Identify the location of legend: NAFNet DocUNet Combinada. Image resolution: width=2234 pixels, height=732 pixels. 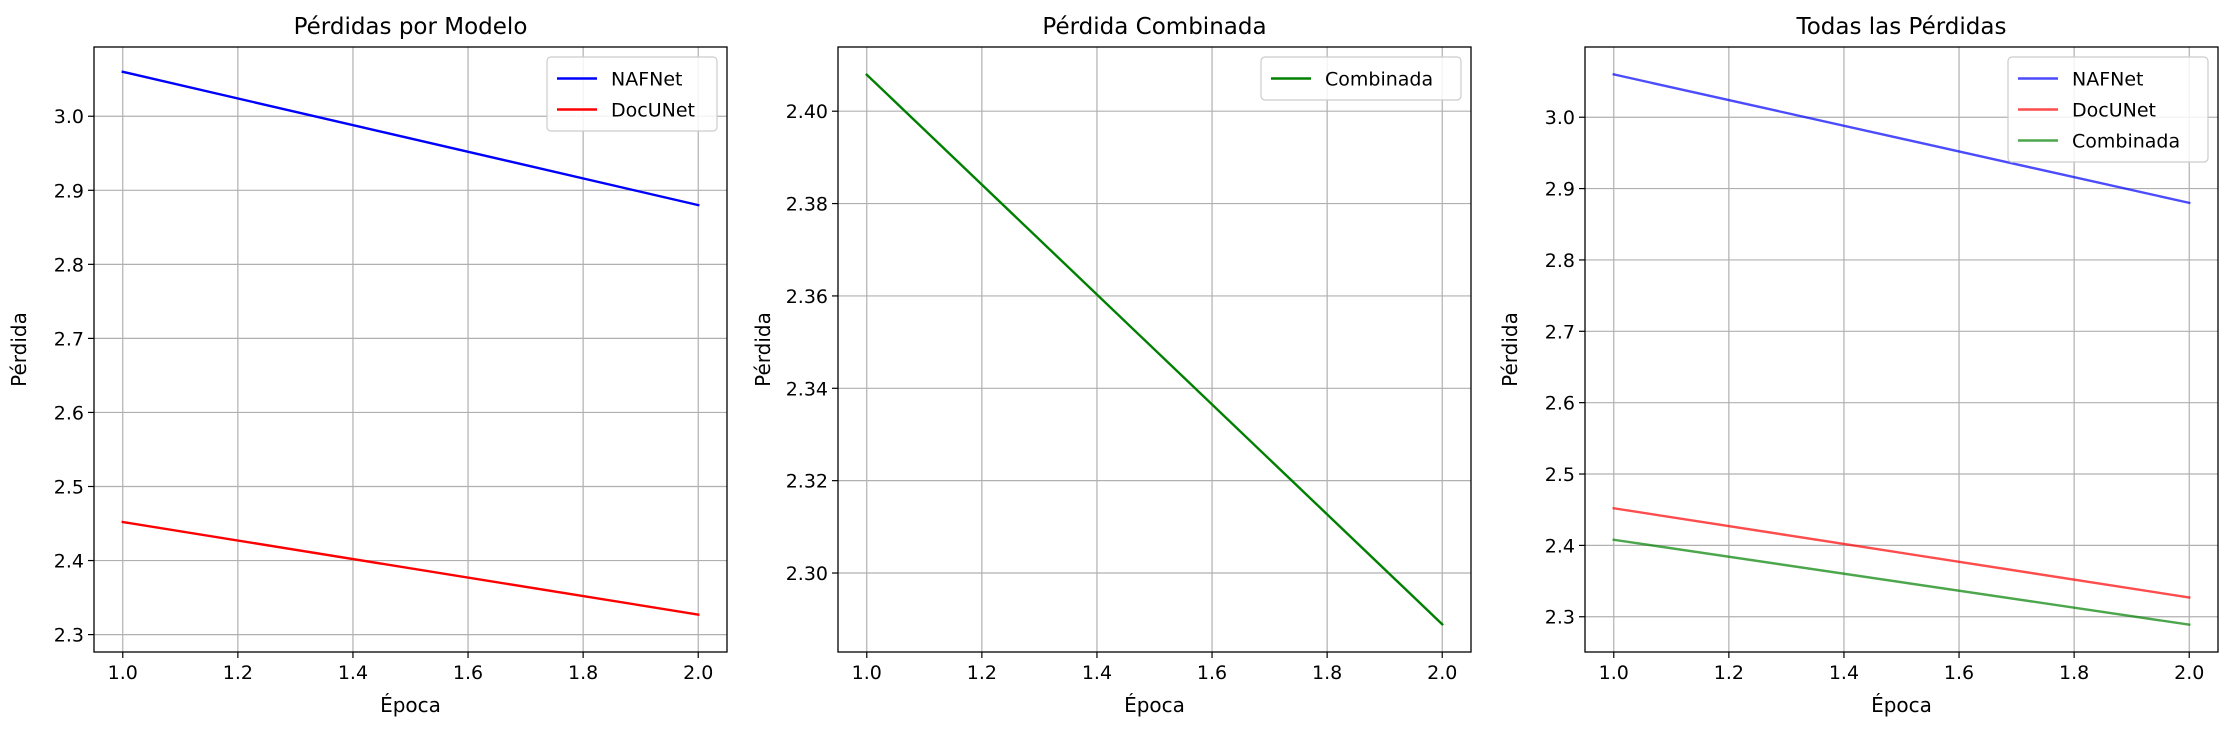
(2108, 109).